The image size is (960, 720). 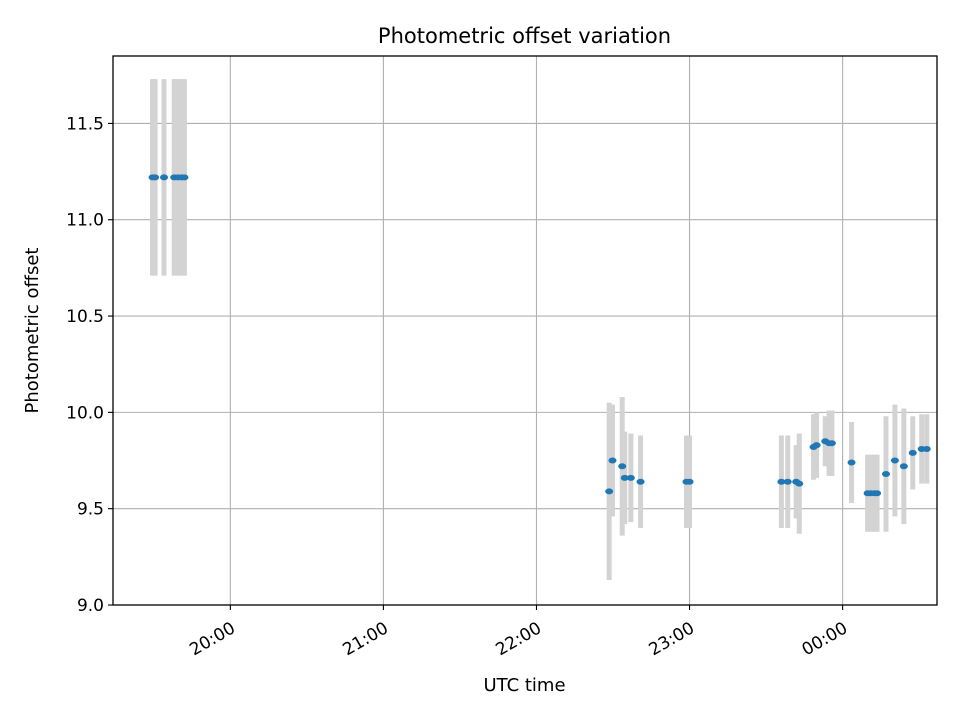 What do you see at coordinates (85, 124) in the screenshot?
I see `y-tick-label: 11.5` at bounding box center [85, 124].